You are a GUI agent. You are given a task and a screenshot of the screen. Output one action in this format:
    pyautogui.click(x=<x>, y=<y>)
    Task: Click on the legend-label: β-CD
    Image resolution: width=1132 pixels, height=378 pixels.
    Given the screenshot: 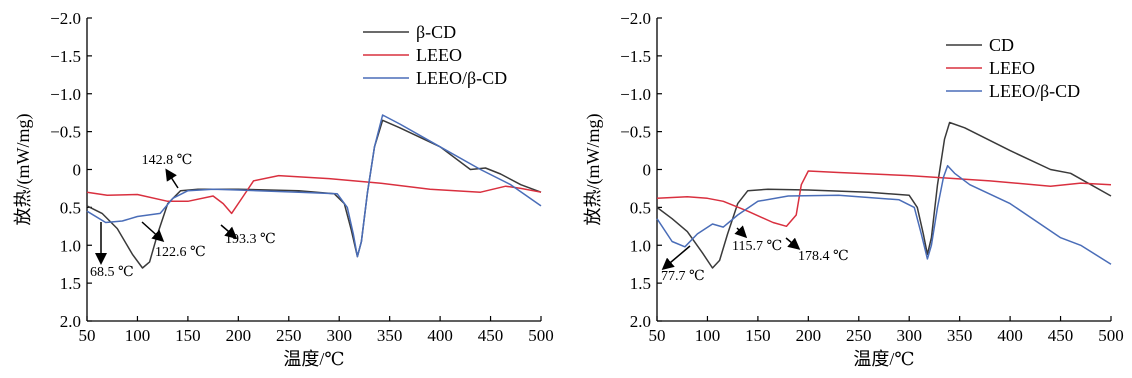 What is the action you would take?
    pyautogui.click(x=436, y=32)
    